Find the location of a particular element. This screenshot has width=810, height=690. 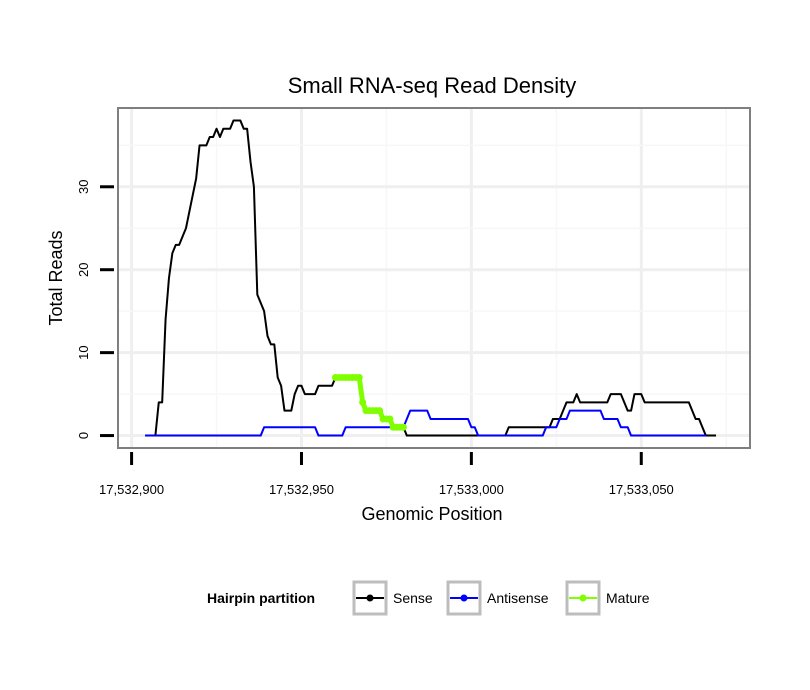

legend-entry-mature: Mature is located at coordinates (607, 598).